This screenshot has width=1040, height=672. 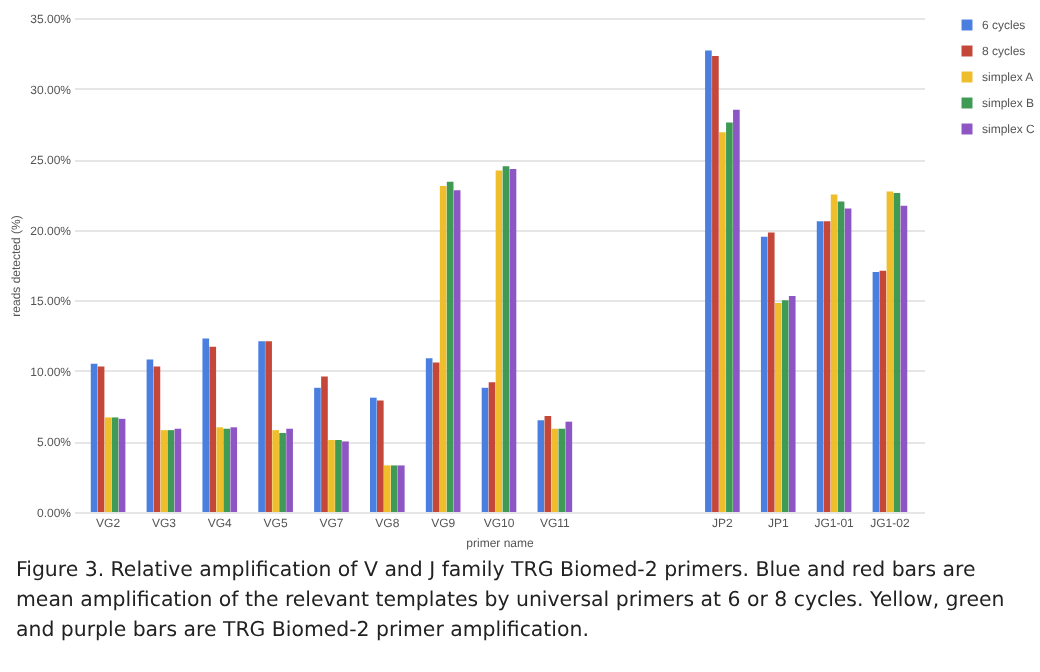 I want to click on caption: Figure 3. Relative amplification of V and J family TRG Biomed-2 primers. Blue and red bars are mean amplification of the relevant templates by universal primers at 6 or 8 cycles. Yellow, green and purple bars are TRG Biomed-2 primer amplification., so click(x=511, y=602).